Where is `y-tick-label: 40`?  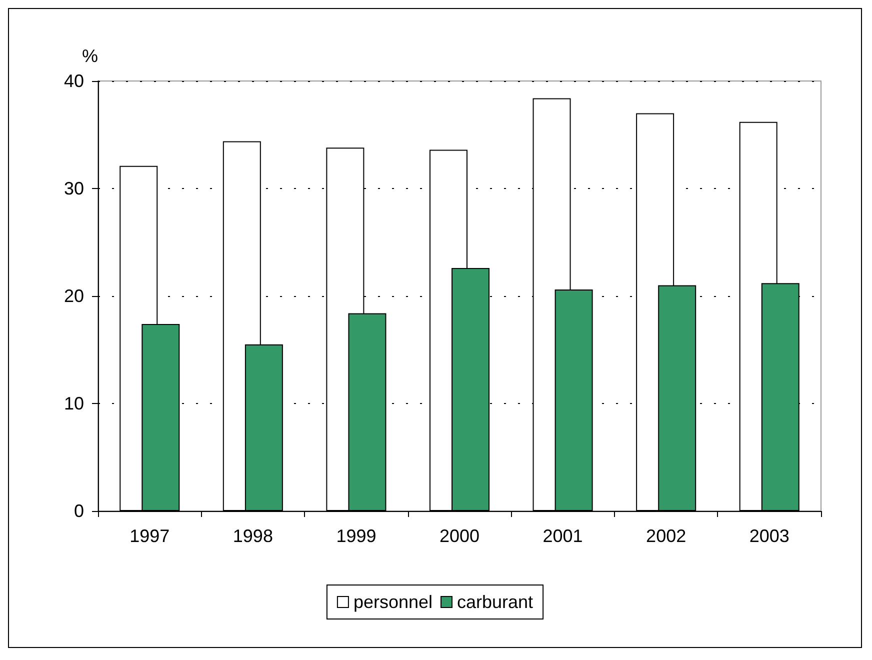 y-tick-label: 40 is located at coordinates (74, 81).